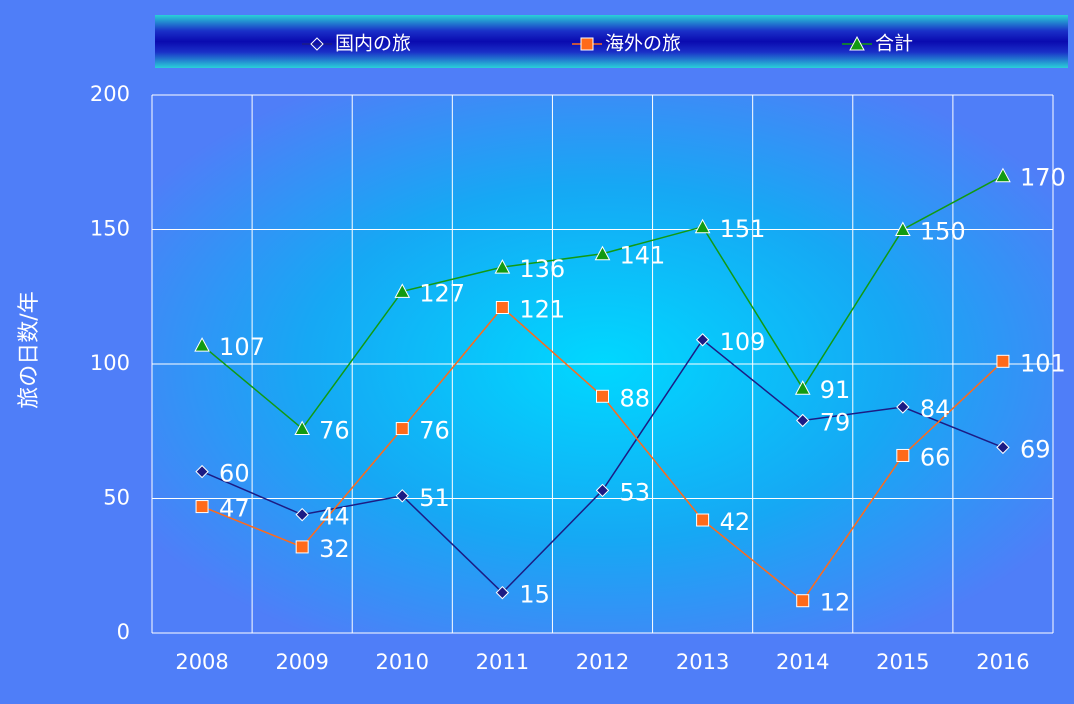  What do you see at coordinates (110, 94) in the screenshot?
I see `y-tick-label: 200` at bounding box center [110, 94].